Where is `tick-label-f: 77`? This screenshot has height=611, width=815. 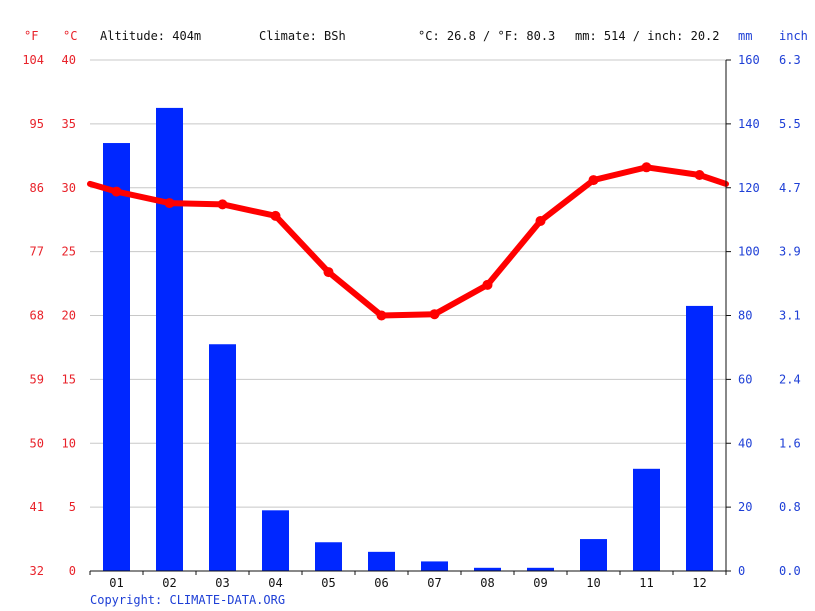 tick-label-f: 77 is located at coordinates (37, 252).